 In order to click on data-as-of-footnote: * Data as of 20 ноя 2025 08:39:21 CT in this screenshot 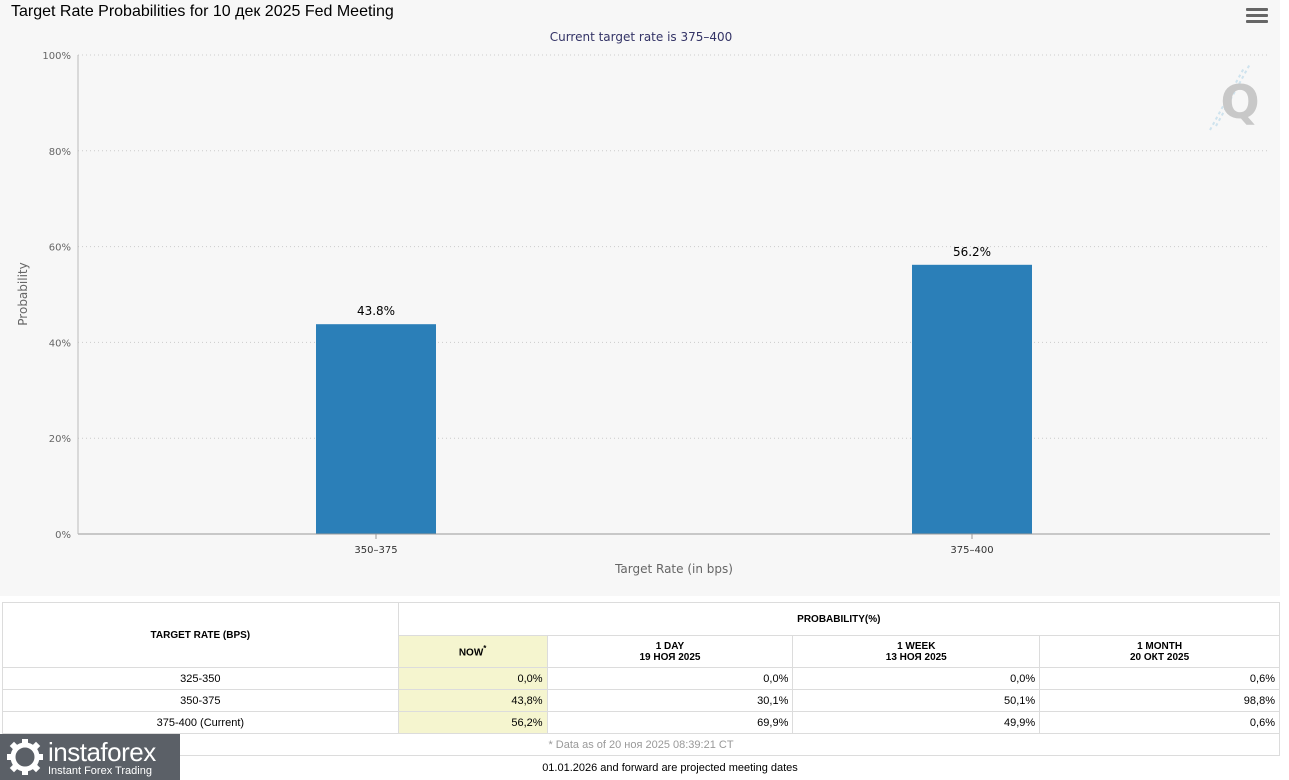, I will do `click(641, 744)`.